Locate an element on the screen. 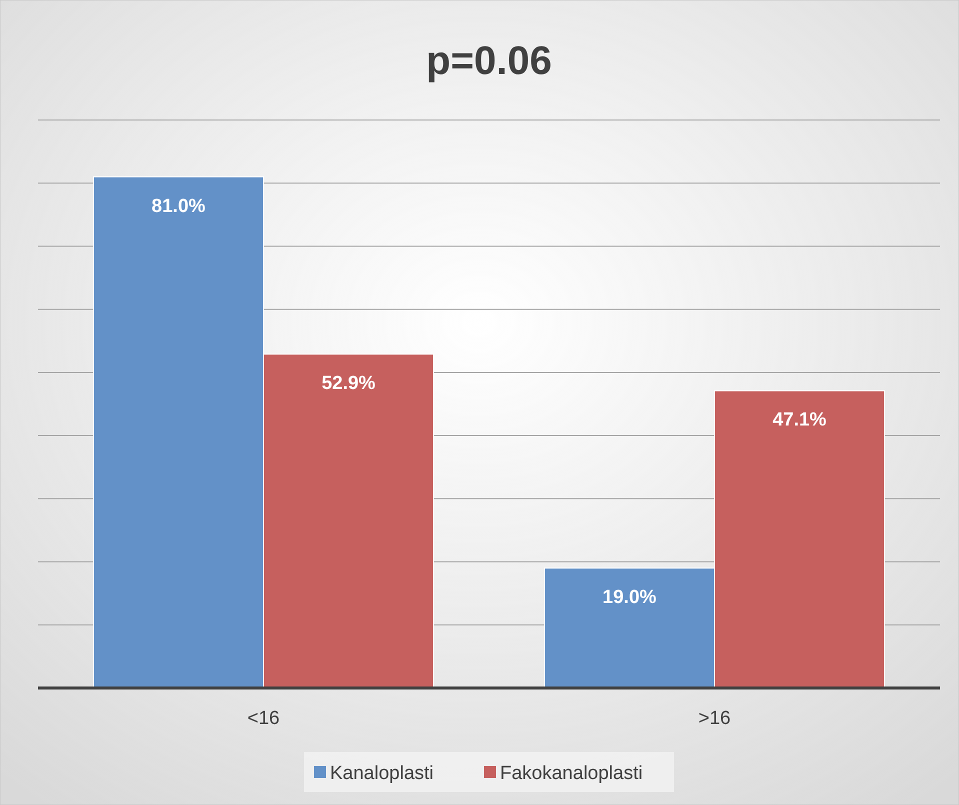  chart-title: p=0.06 is located at coordinates (489, 61).